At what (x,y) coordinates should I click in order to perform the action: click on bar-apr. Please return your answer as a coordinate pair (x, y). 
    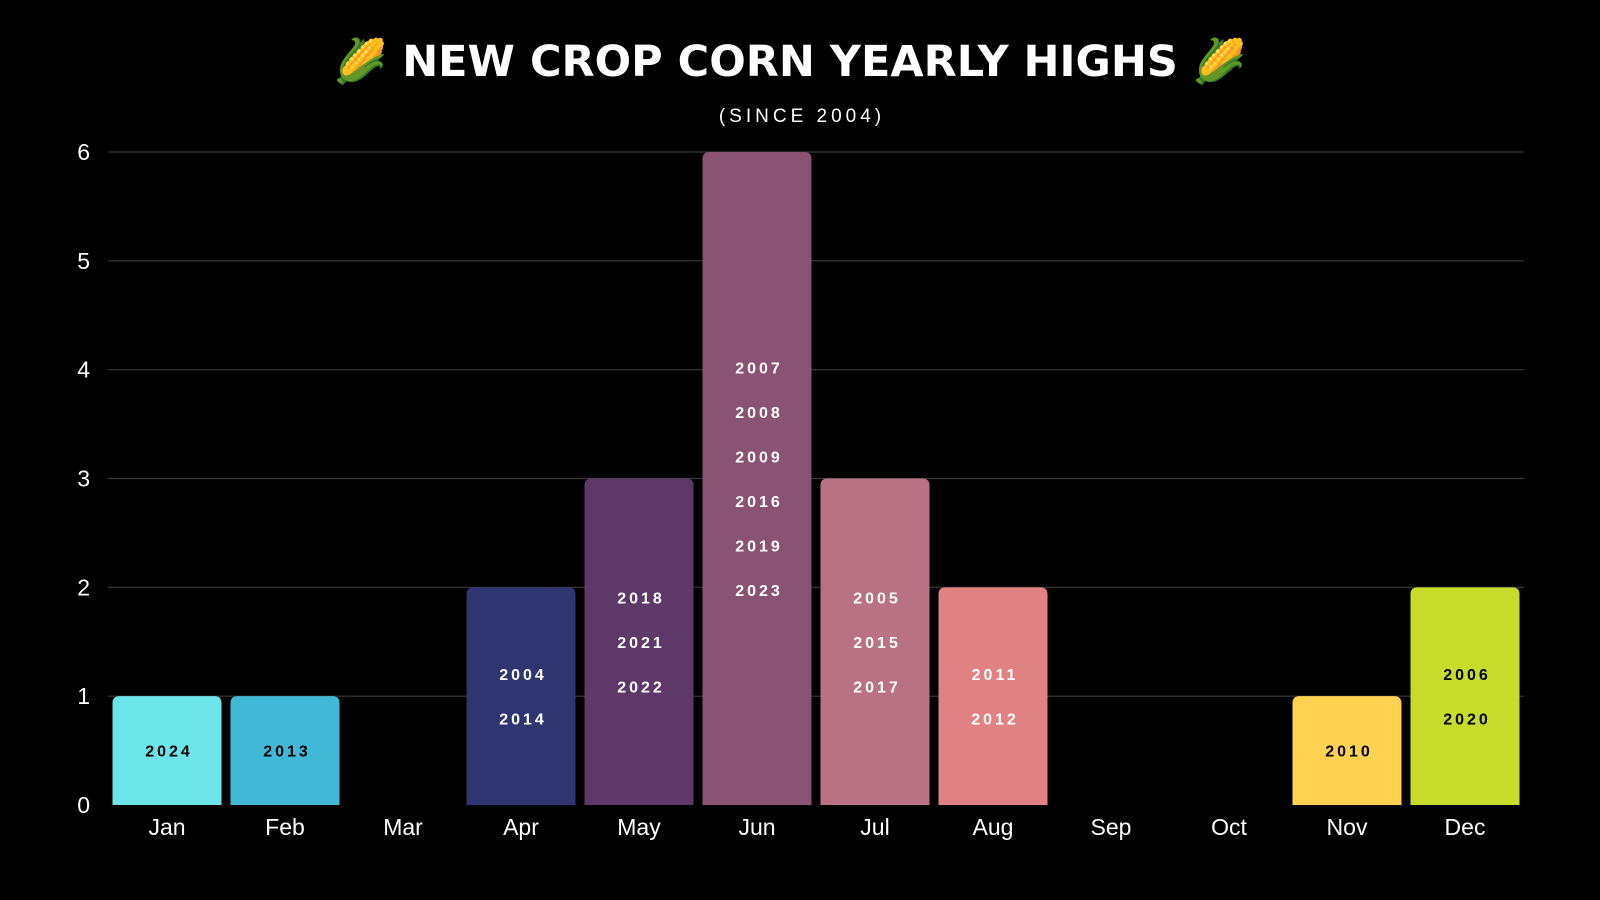
    Looking at the image, I should click on (521, 696).